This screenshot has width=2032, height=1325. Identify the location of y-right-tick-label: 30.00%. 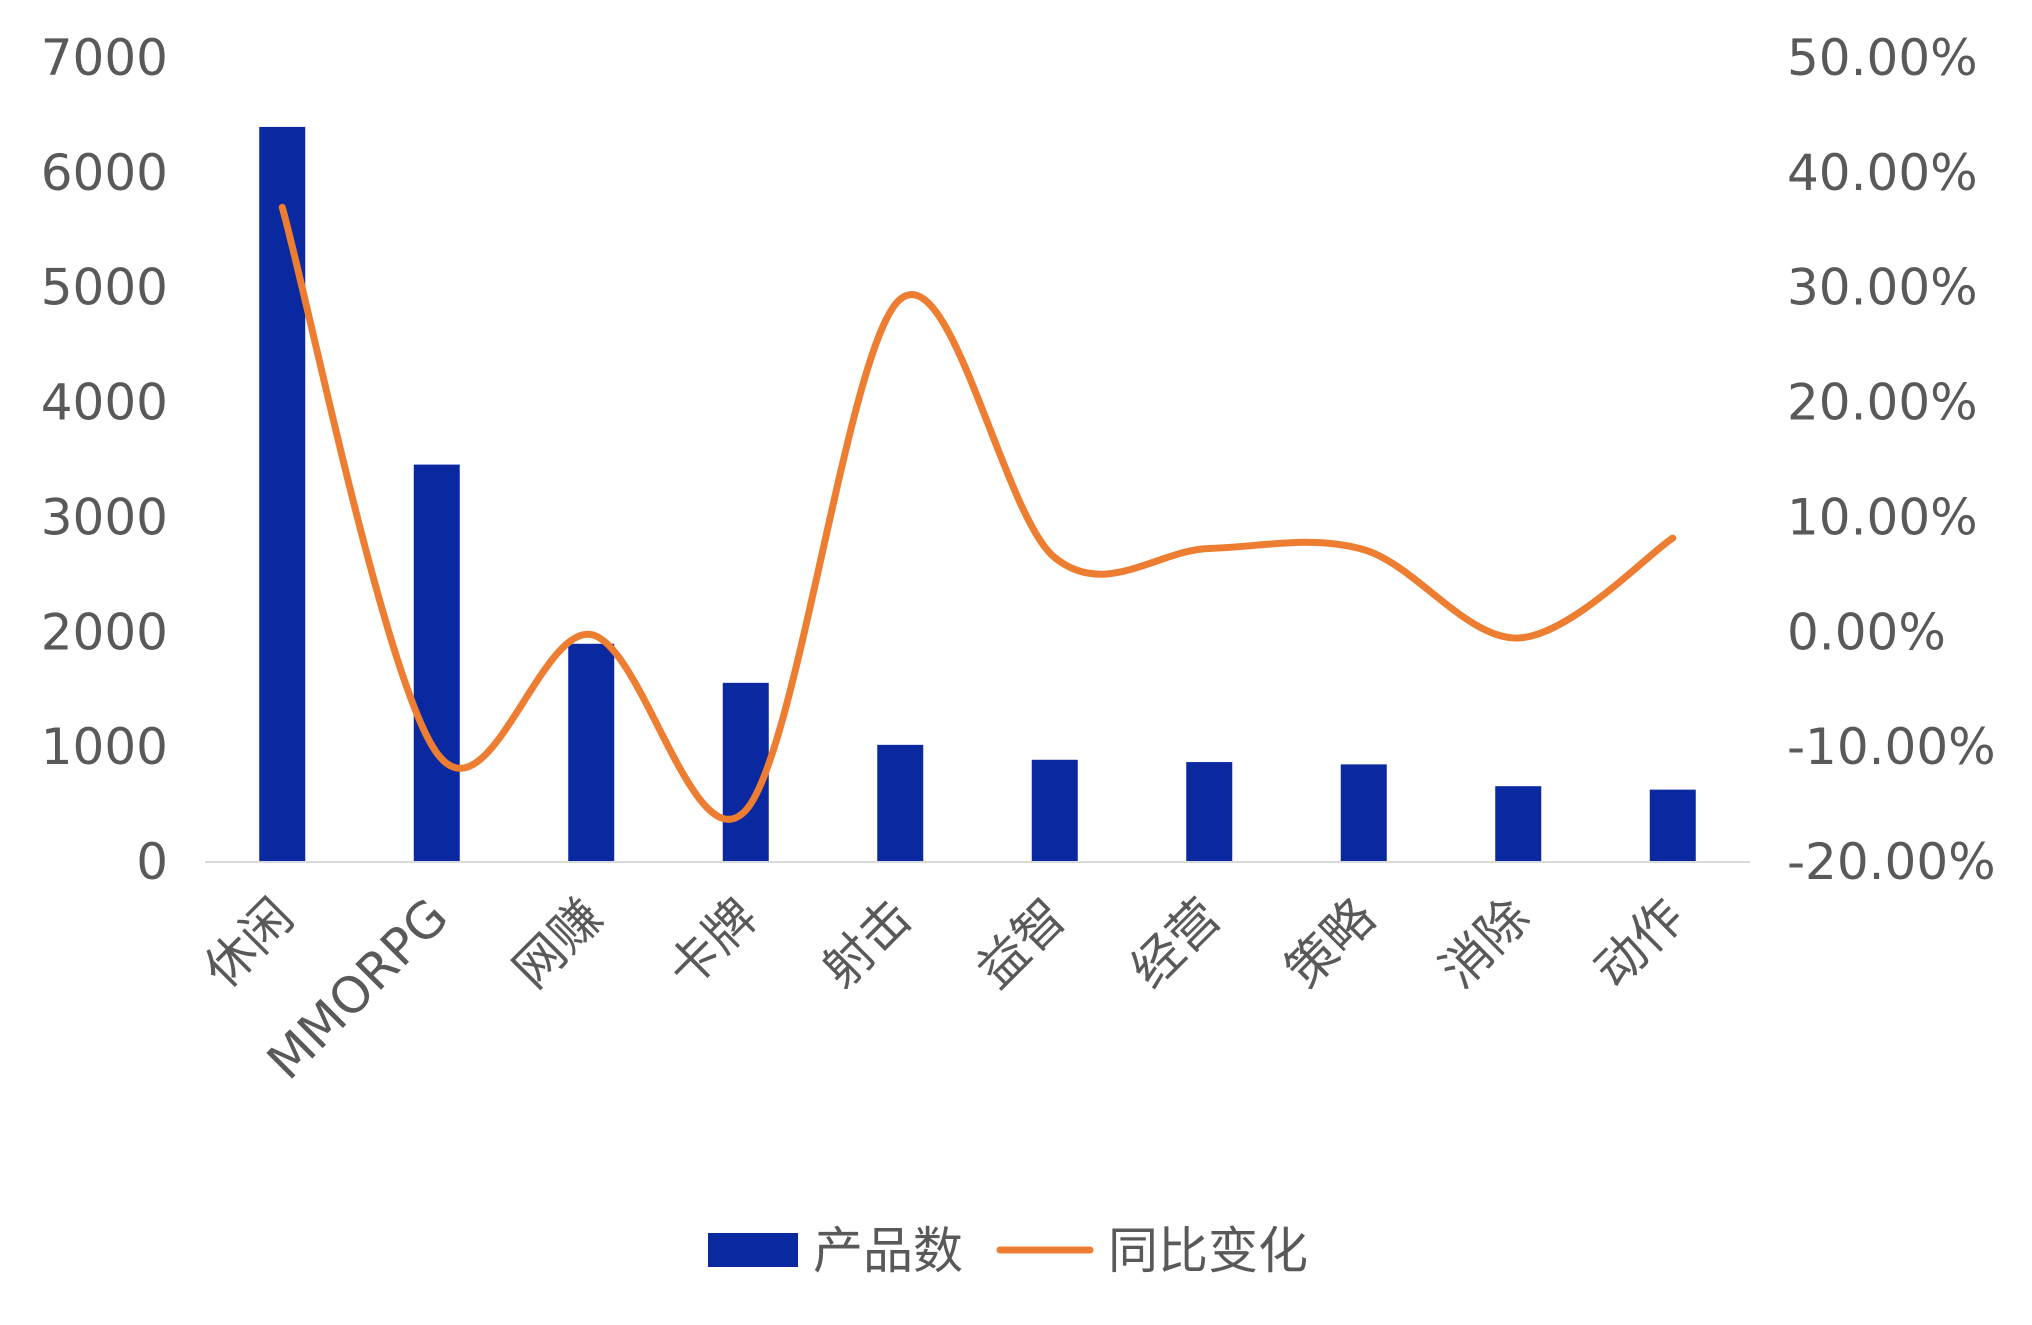
(1882, 288).